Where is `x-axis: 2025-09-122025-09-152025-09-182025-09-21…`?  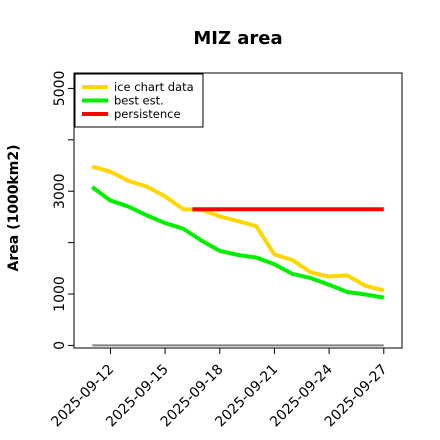
x-axis: 2025-09-122025-09-152025-09-182025-09-21… is located at coordinates (219, 389).